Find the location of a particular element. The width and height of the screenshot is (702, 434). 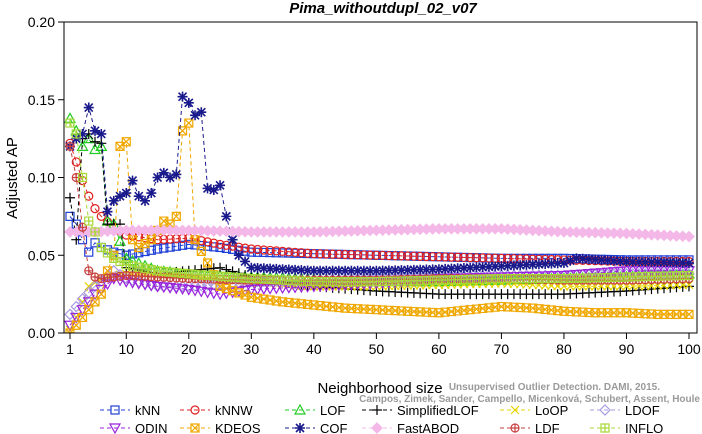

x-tick-label: 50 is located at coordinates (377, 349).